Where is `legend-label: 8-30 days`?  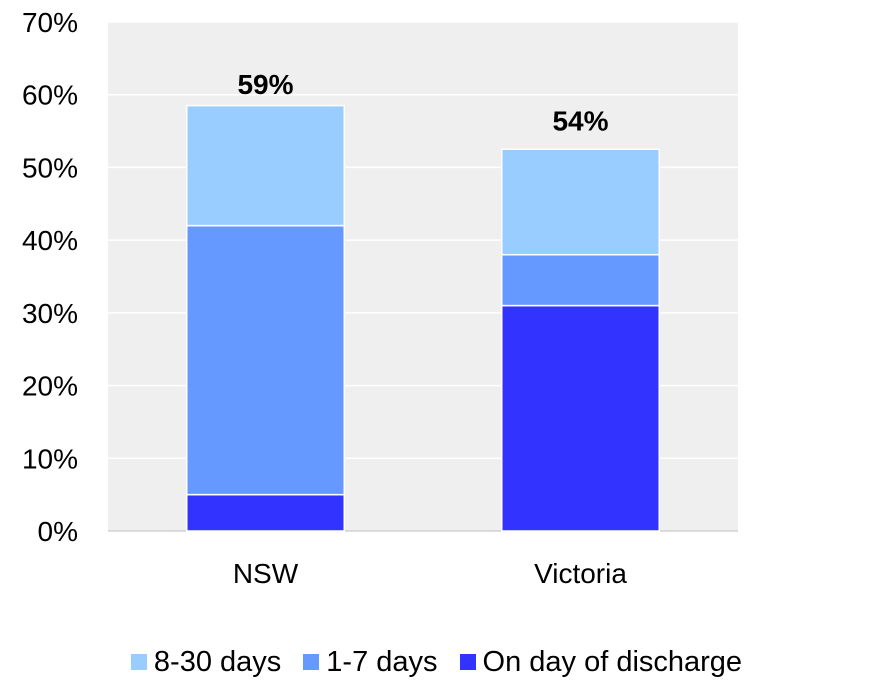 legend-label: 8-30 days is located at coordinates (217, 661).